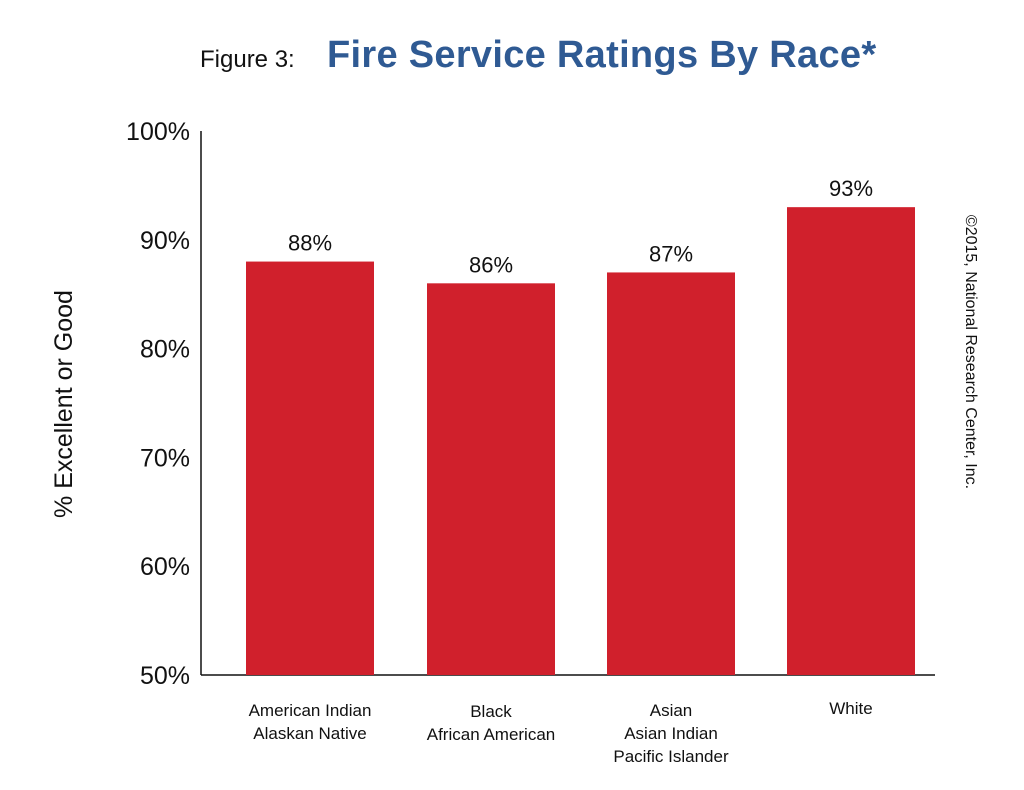  Describe the element at coordinates (165, 241) in the screenshot. I see `y-tick-label: 90%` at that location.